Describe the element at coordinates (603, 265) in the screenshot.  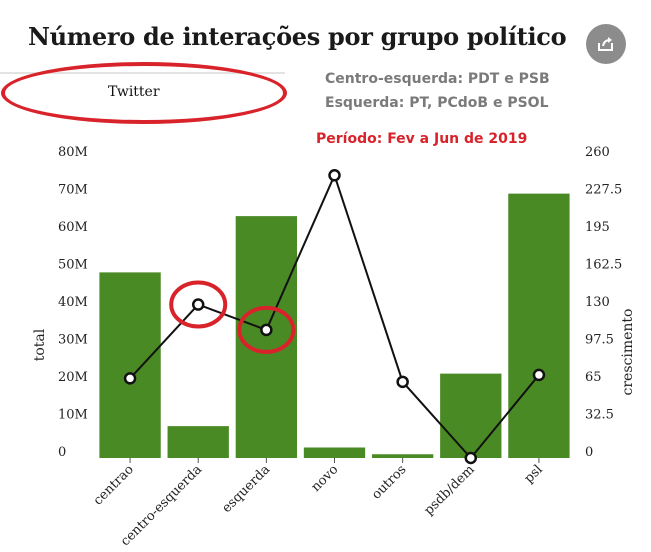
I see `y2-tick-label: 162.5` at that location.